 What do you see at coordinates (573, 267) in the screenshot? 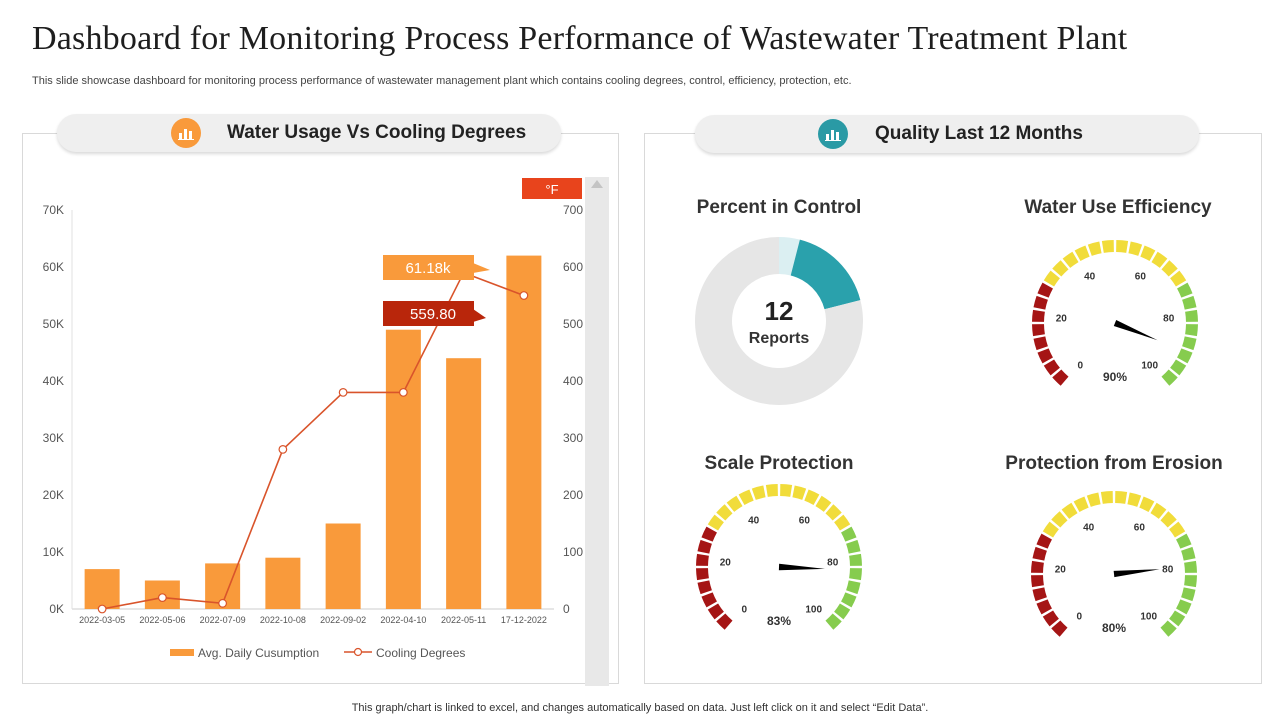
I see `y-right-tick-label: 600` at bounding box center [573, 267].